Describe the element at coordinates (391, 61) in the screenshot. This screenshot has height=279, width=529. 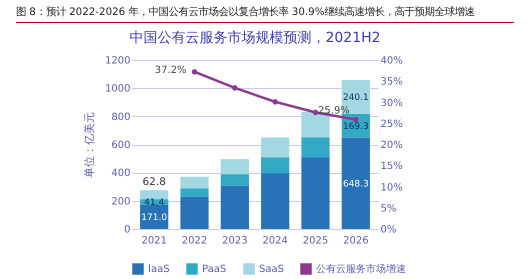
I see `y2-tick-label: 40%` at that location.